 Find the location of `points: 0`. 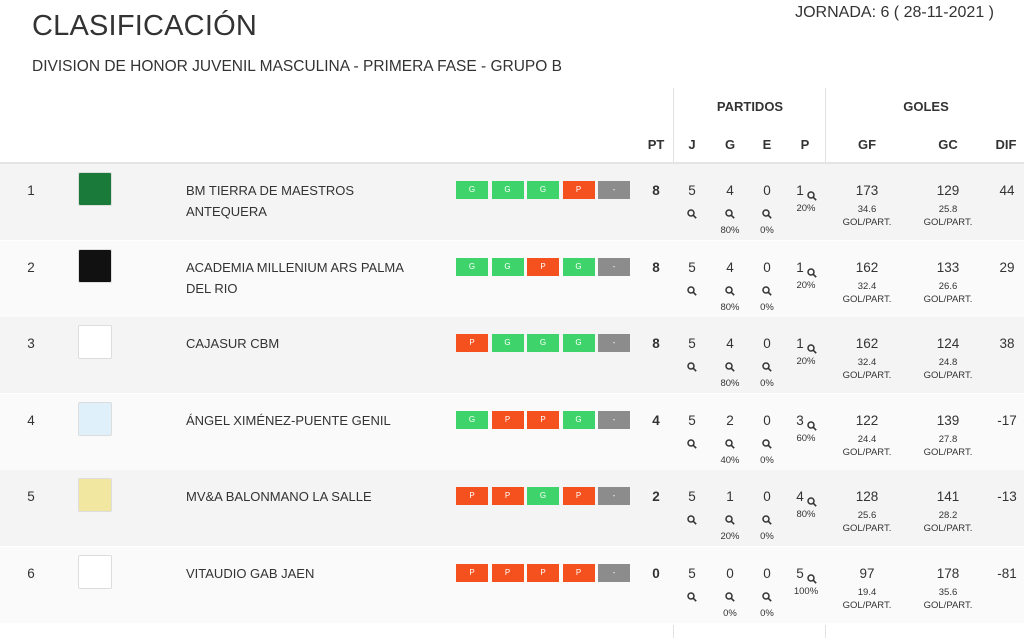

points: 0 is located at coordinates (656, 573).